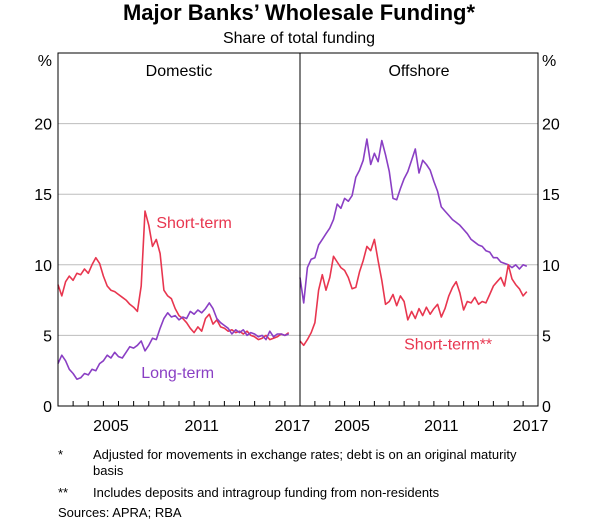  What do you see at coordinates (47, 336) in the screenshot?
I see `y-tick-label-left-5: 5` at bounding box center [47, 336].